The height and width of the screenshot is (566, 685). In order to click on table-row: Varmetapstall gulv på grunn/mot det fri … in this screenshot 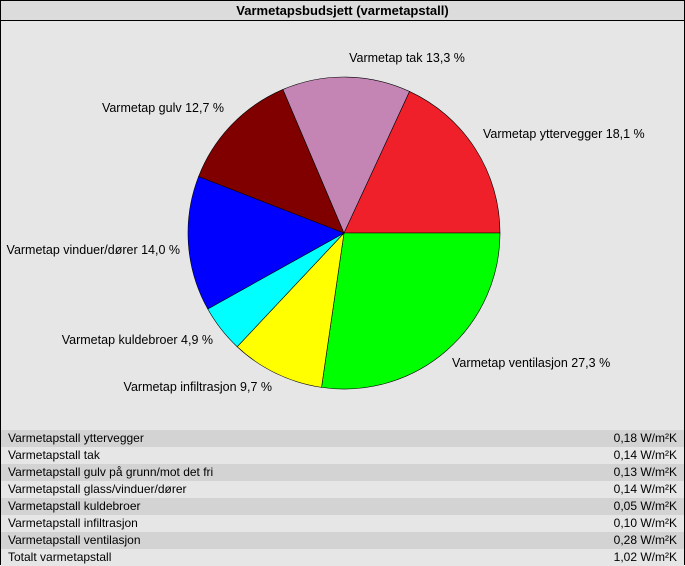, I will do `click(342, 472)`.